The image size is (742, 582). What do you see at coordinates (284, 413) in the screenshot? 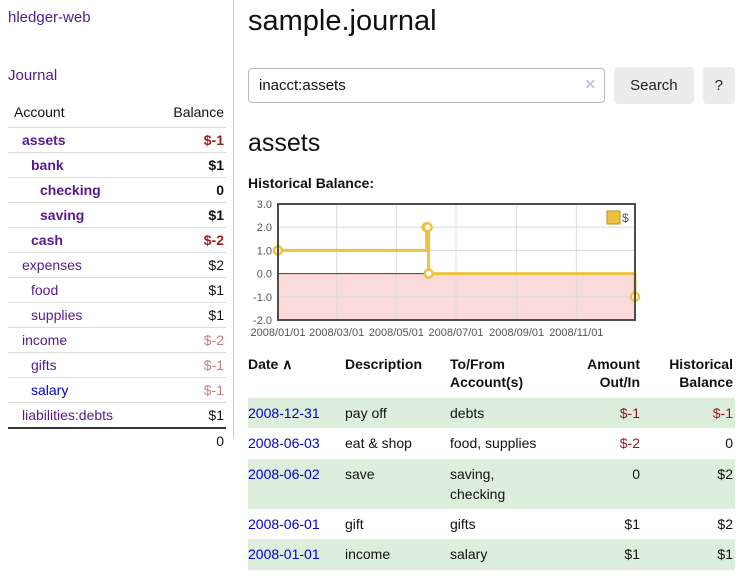
I see `transaction-date-link: 2008-12-31` at bounding box center [284, 413].